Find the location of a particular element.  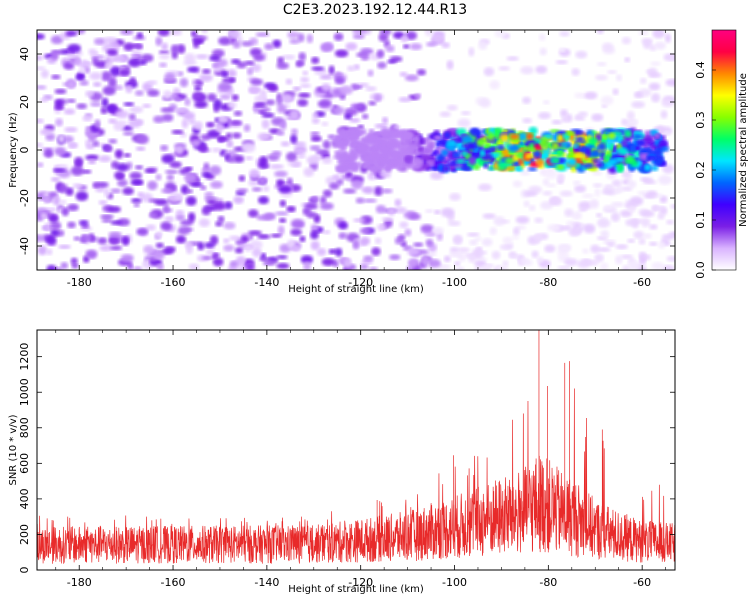

x-tick-label: -80 is located at coordinates (548, 282).